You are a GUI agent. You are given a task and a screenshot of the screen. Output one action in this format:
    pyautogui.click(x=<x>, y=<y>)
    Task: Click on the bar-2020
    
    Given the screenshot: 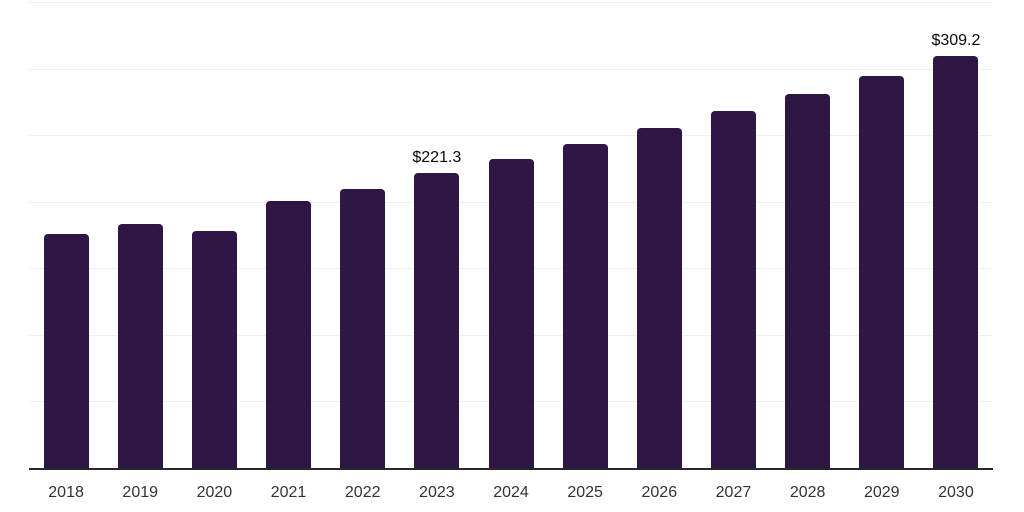 What is the action you would take?
    pyautogui.click(x=214, y=349)
    